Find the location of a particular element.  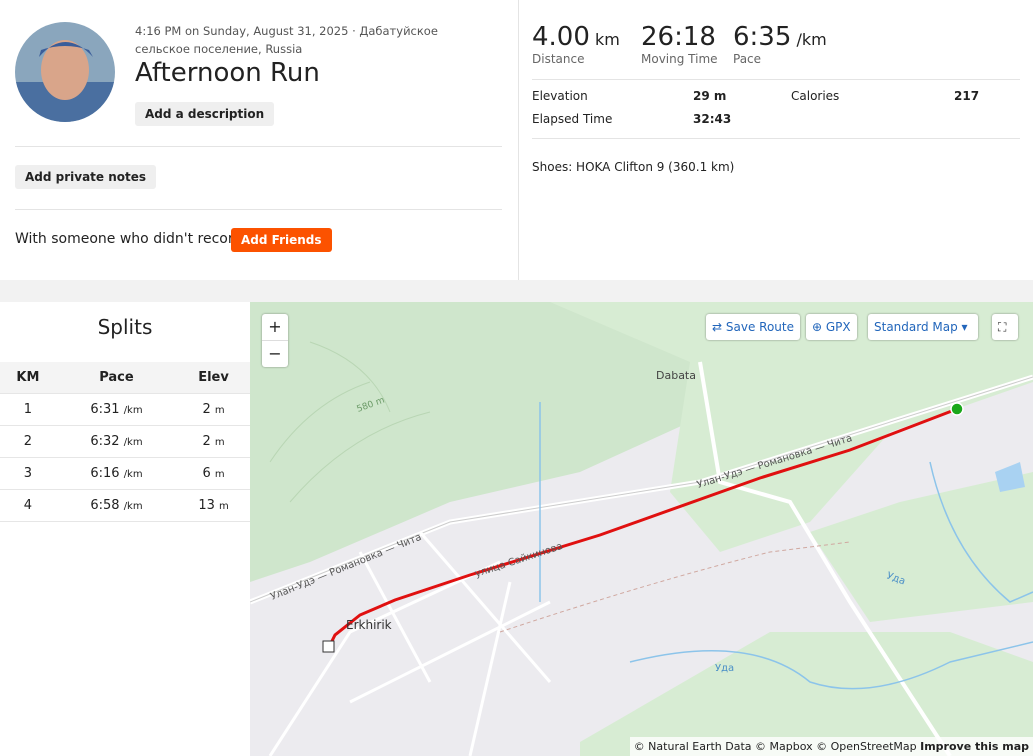

gpx-button: ⊕ GPX is located at coordinates (831, 327).